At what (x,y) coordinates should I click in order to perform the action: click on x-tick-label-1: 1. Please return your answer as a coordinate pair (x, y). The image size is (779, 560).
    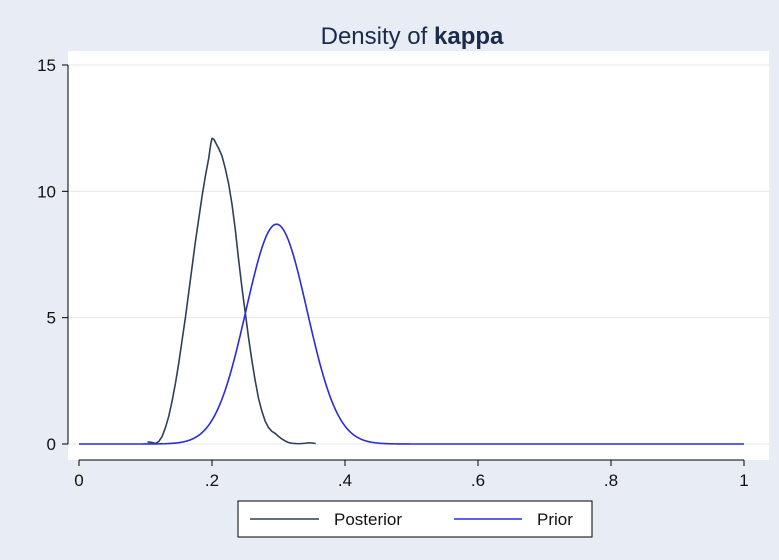
    Looking at the image, I should click on (743, 480).